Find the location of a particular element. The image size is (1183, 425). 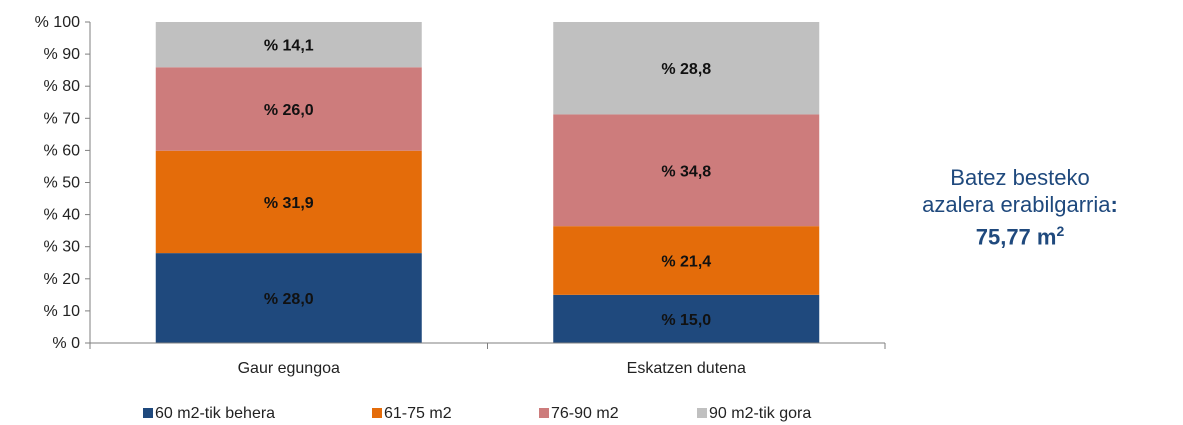

note-line-1: Batez besteko is located at coordinates (1020, 177).